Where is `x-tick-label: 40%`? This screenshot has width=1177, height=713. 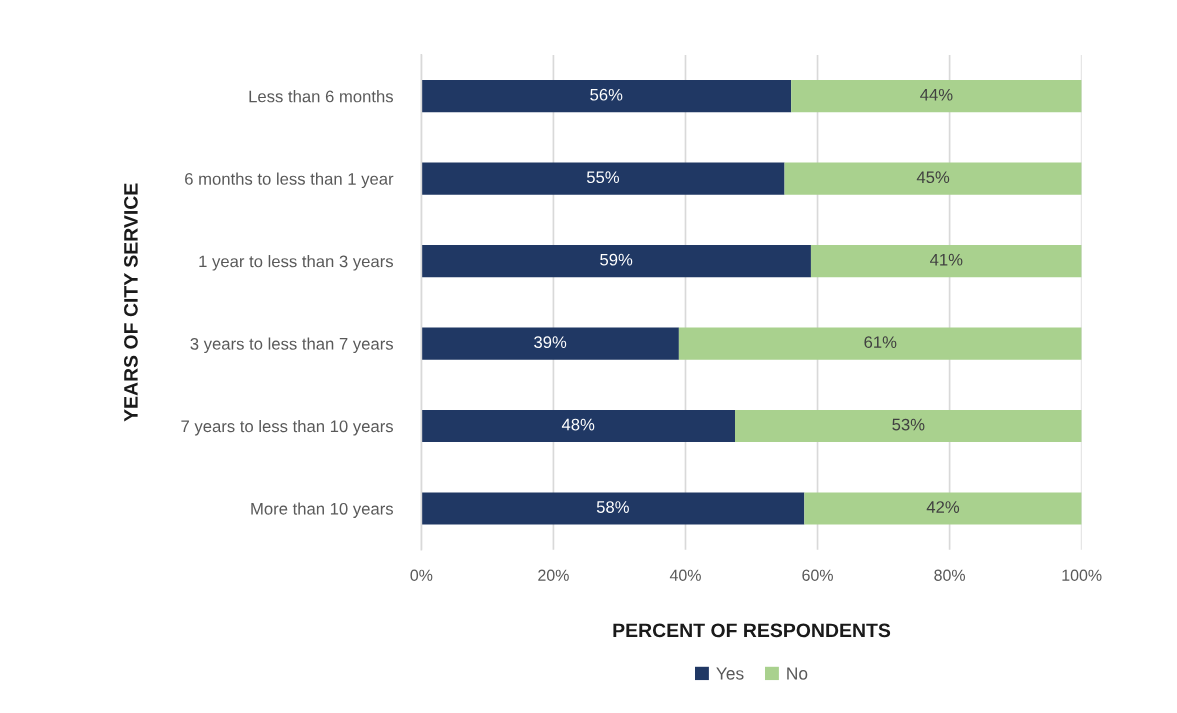
x-tick-label: 40% is located at coordinates (685, 575).